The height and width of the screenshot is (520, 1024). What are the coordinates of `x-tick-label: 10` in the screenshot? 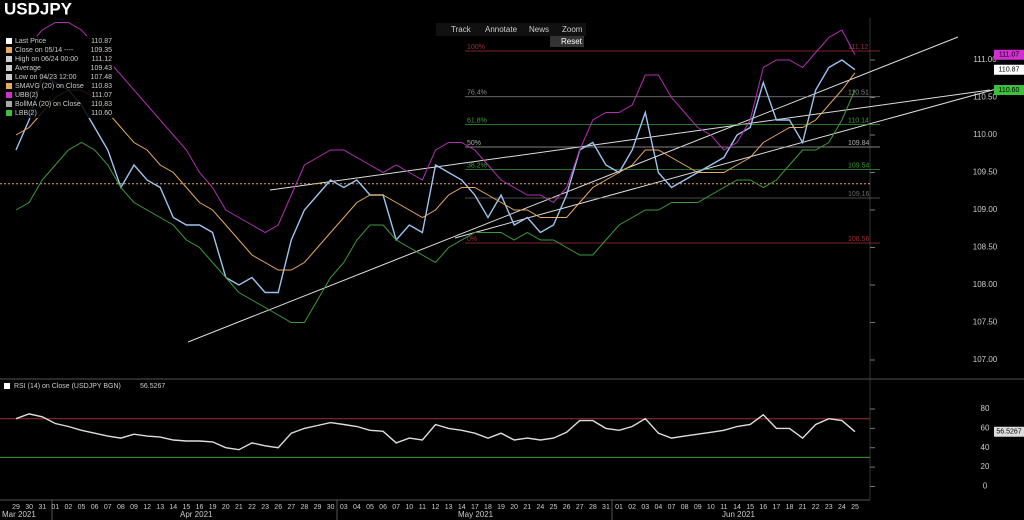 It's located at (409, 507).